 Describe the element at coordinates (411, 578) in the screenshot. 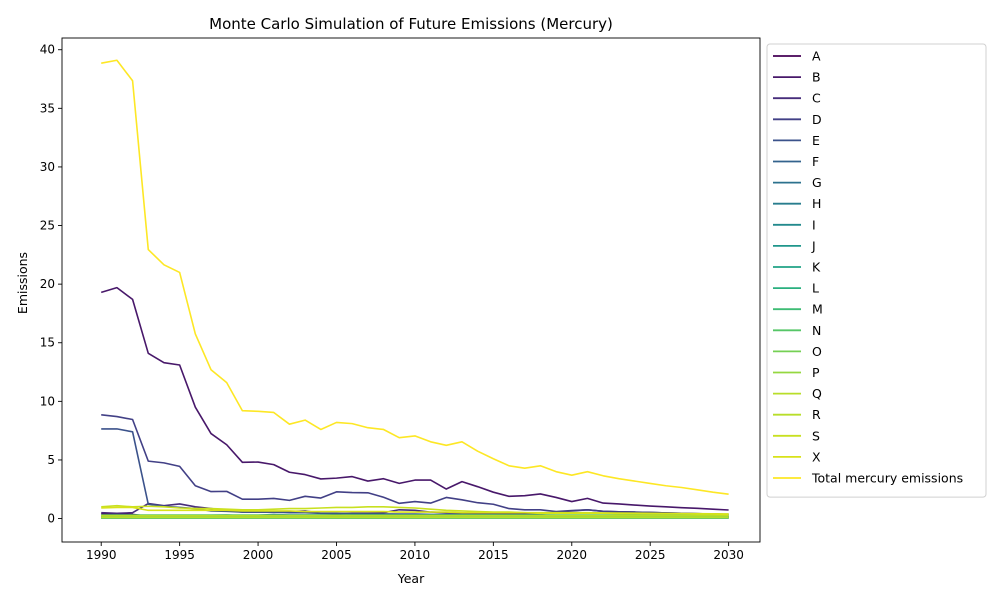

I see `x-axis-title: Year` at that location.